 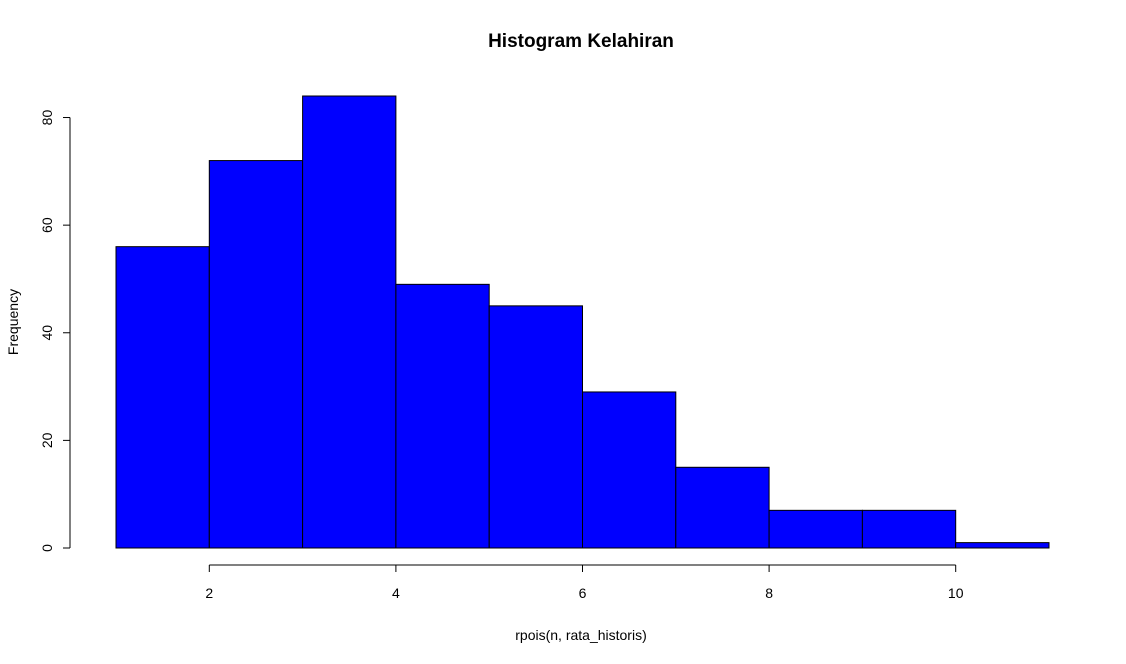 I want to click on x-tick-label: 2, so click(x=209, y=593).